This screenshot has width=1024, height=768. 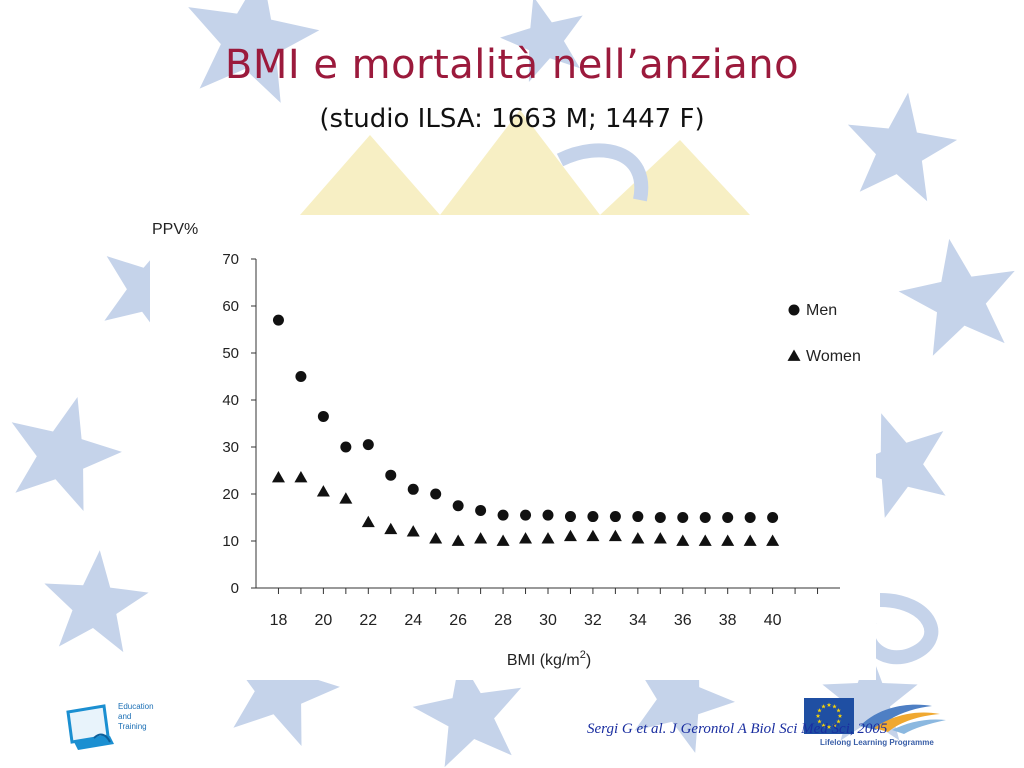 I want to click on x-tick-label: 30, so click(x=548, y=620).